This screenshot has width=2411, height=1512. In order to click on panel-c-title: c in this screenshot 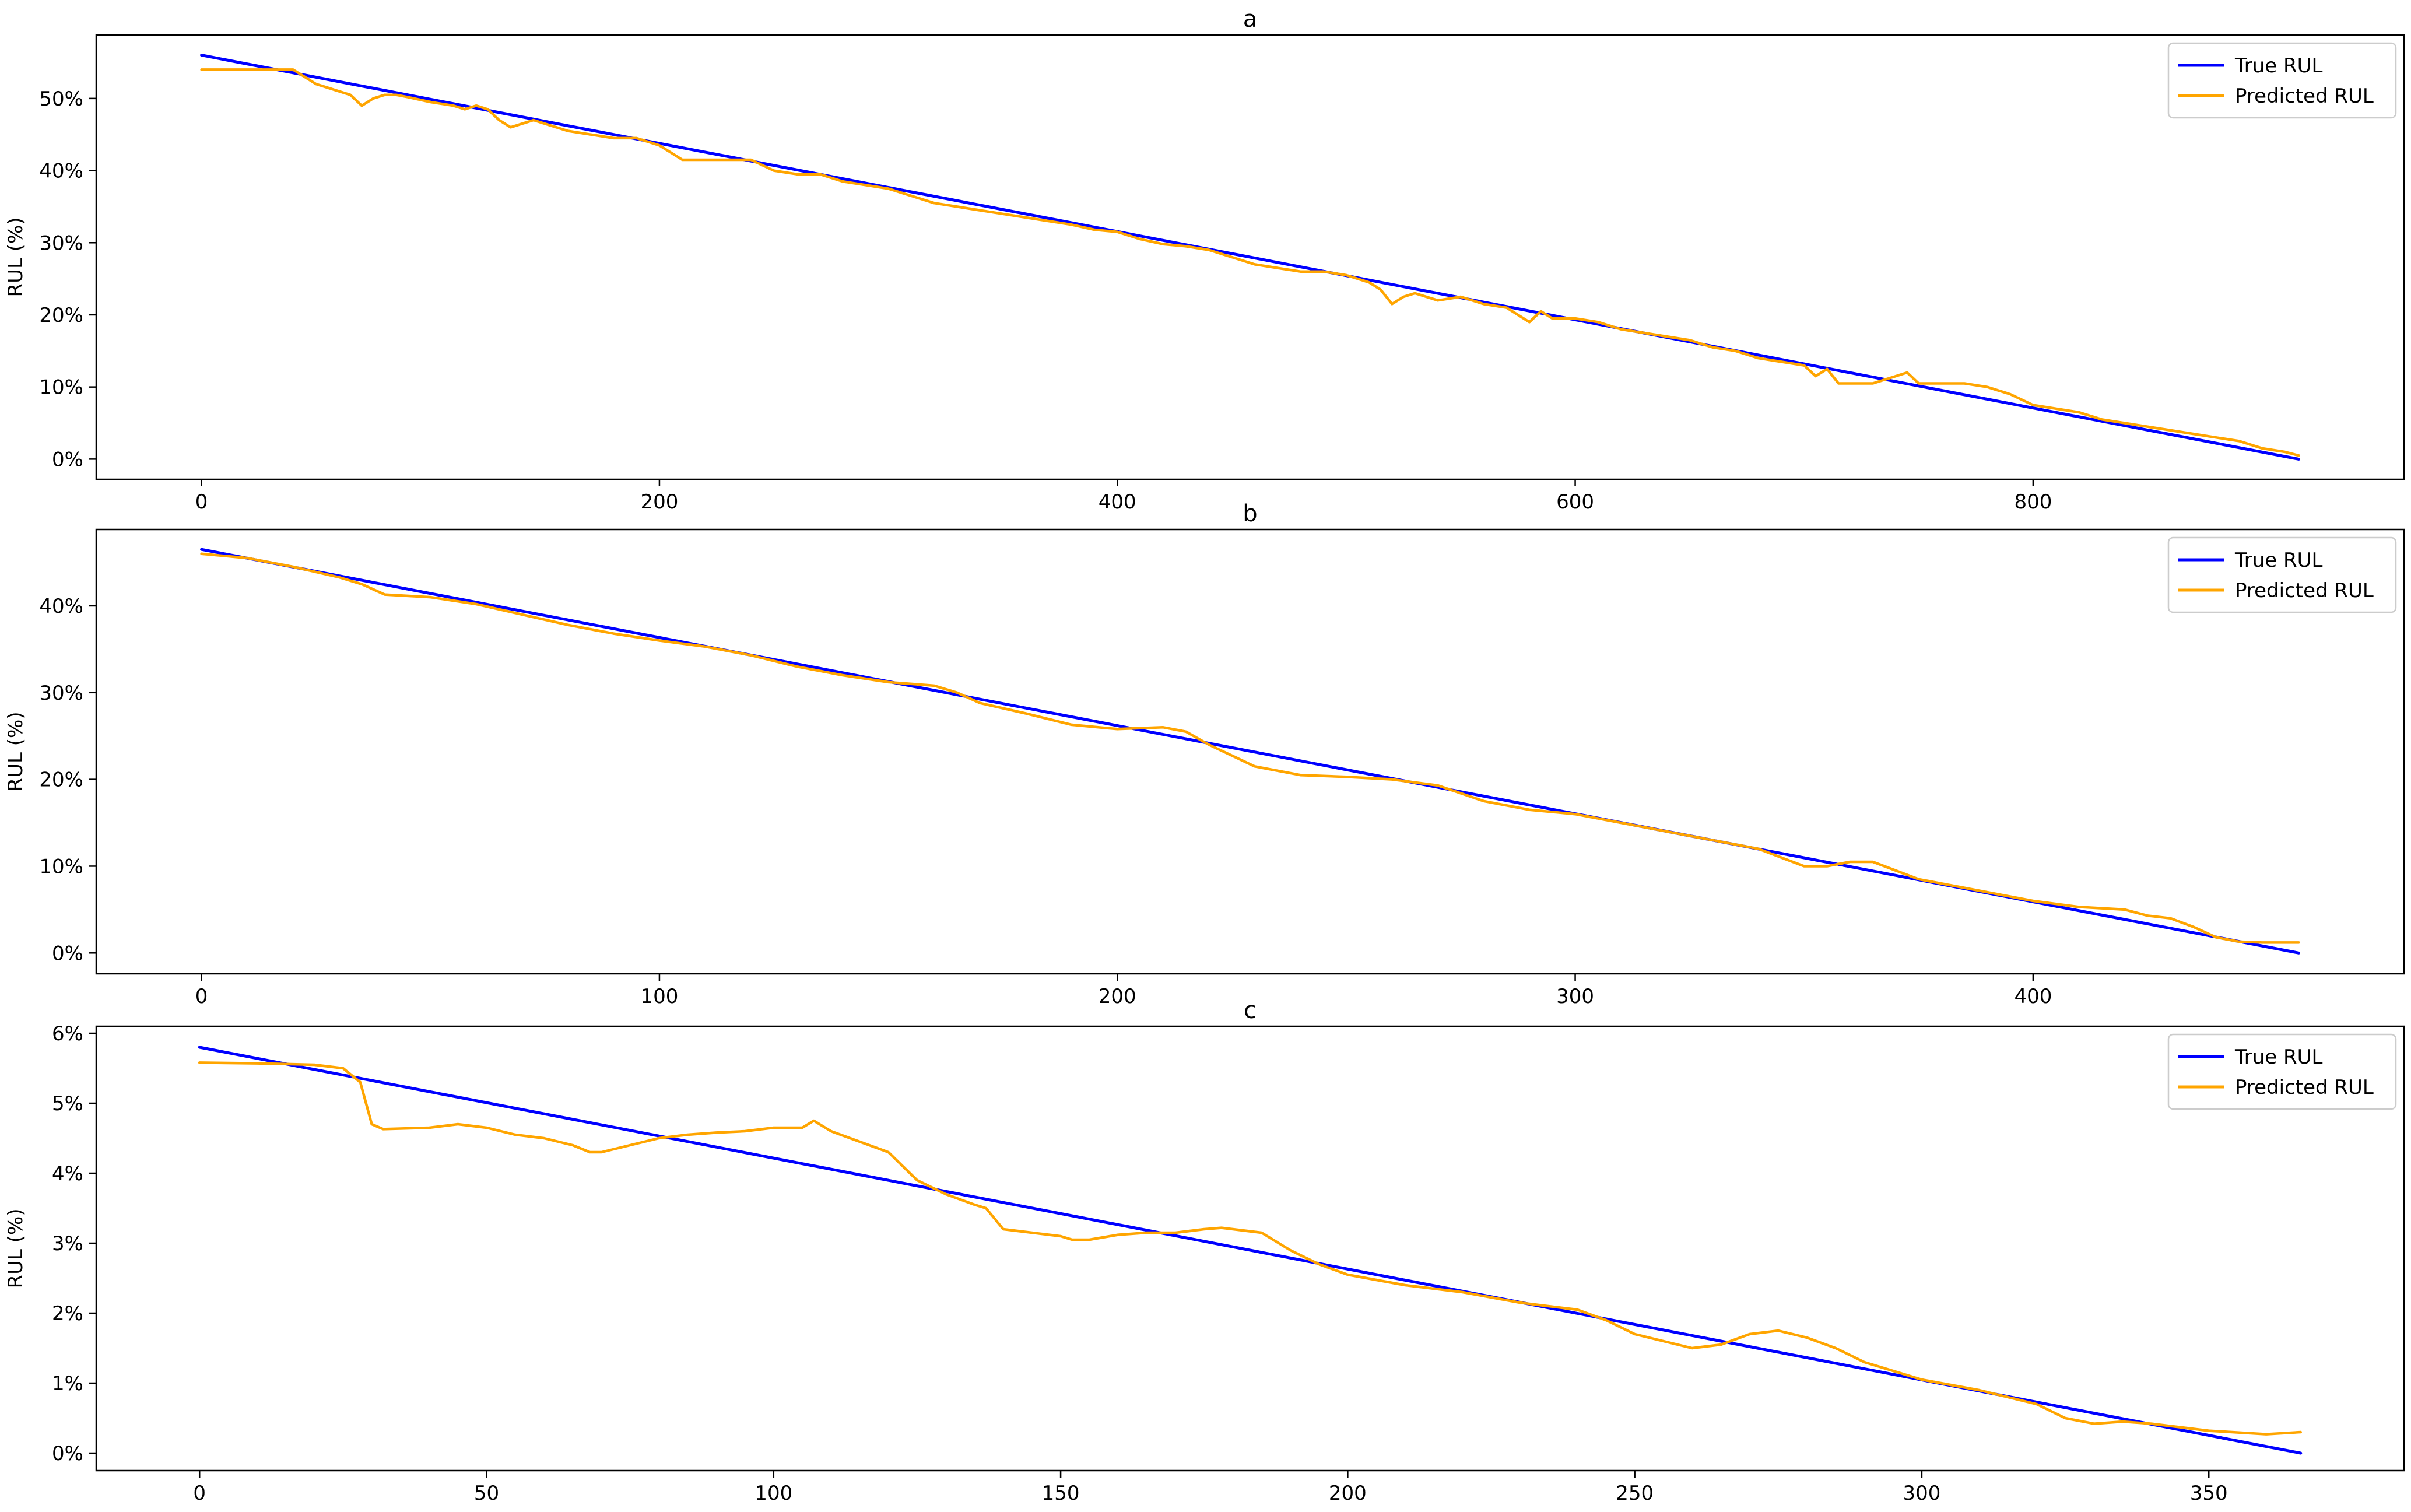, I will do `click(1250, 1010)`.